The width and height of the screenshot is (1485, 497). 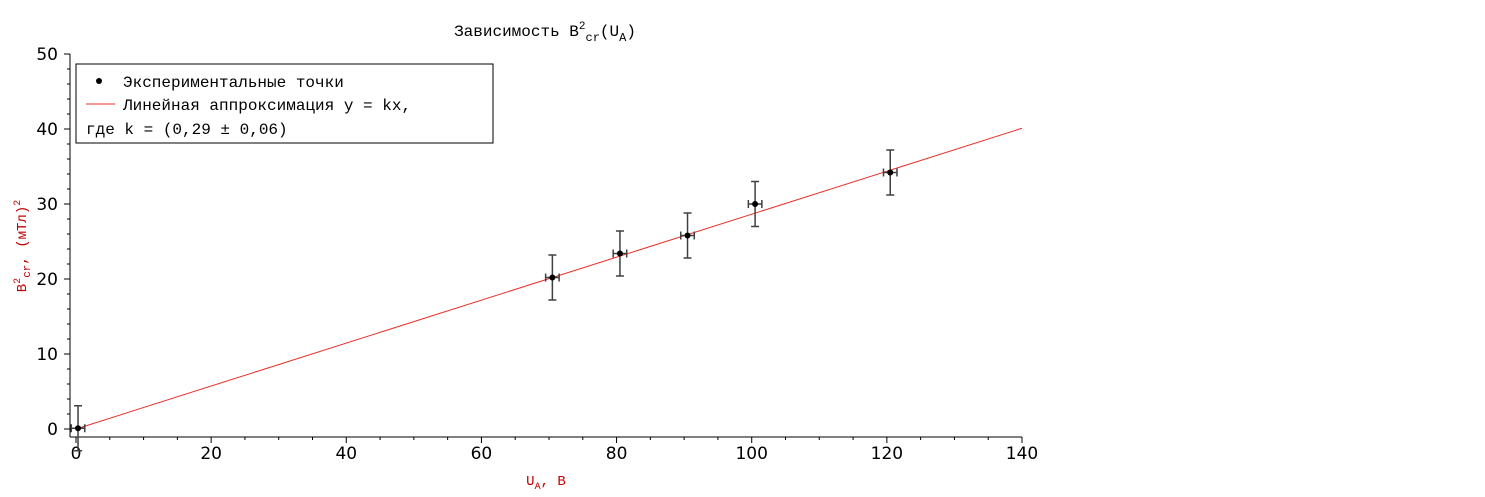 What do you see at coordinates (1022, 454) in the screenshot?
I see `x-tick-label: 140` at bounding box center [1022, 454].